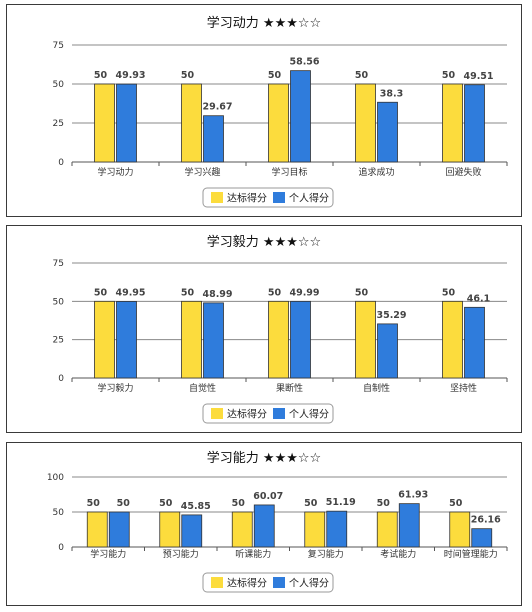  I want to click on data-label: 46.1, so click(478, 298).